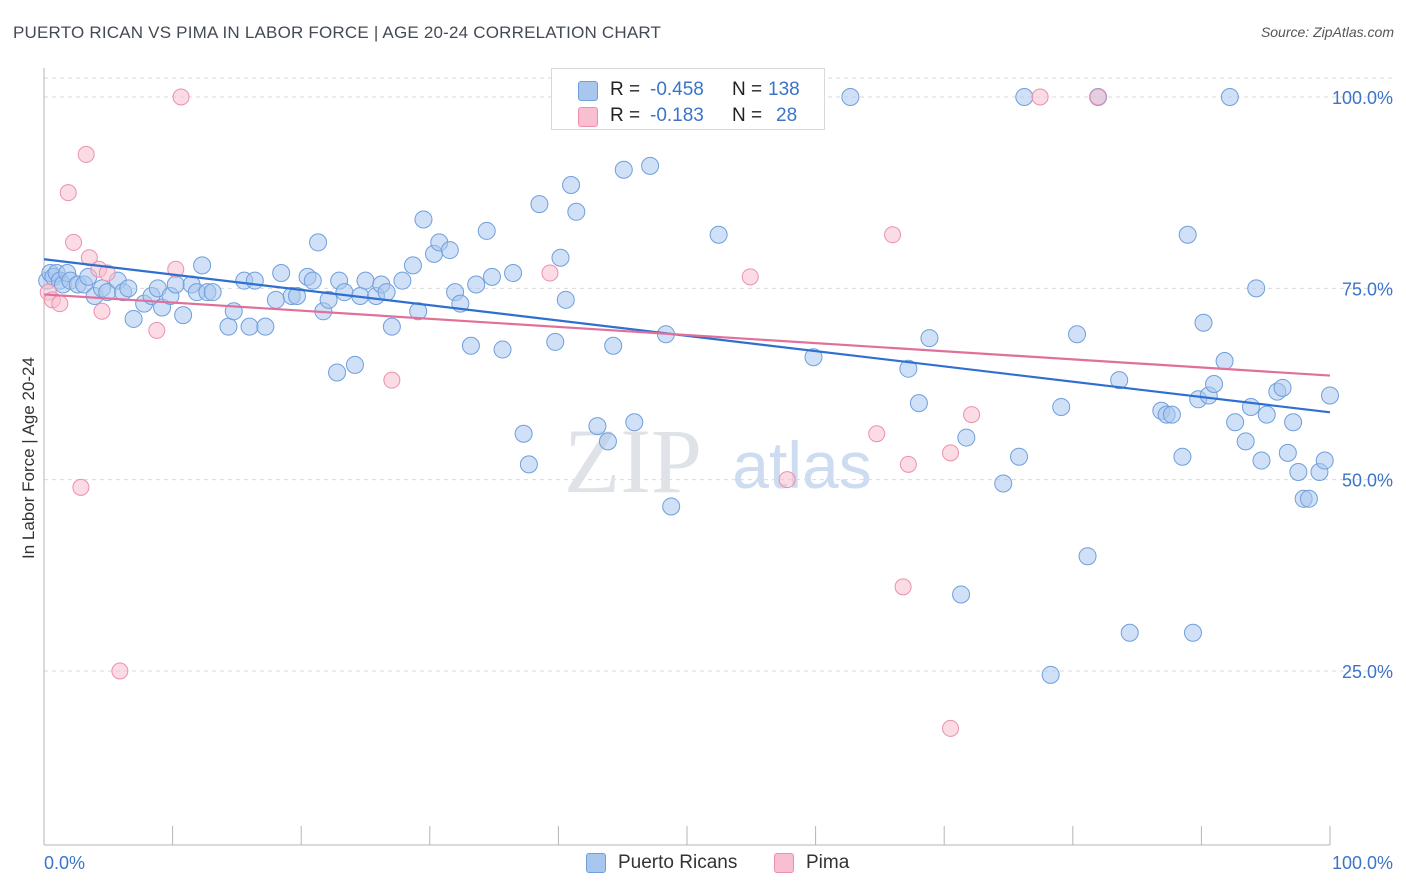  Describe the element at coordinates (1367, 481) in the screenshot. I see `y-tick-label: 50.0%` at that location.